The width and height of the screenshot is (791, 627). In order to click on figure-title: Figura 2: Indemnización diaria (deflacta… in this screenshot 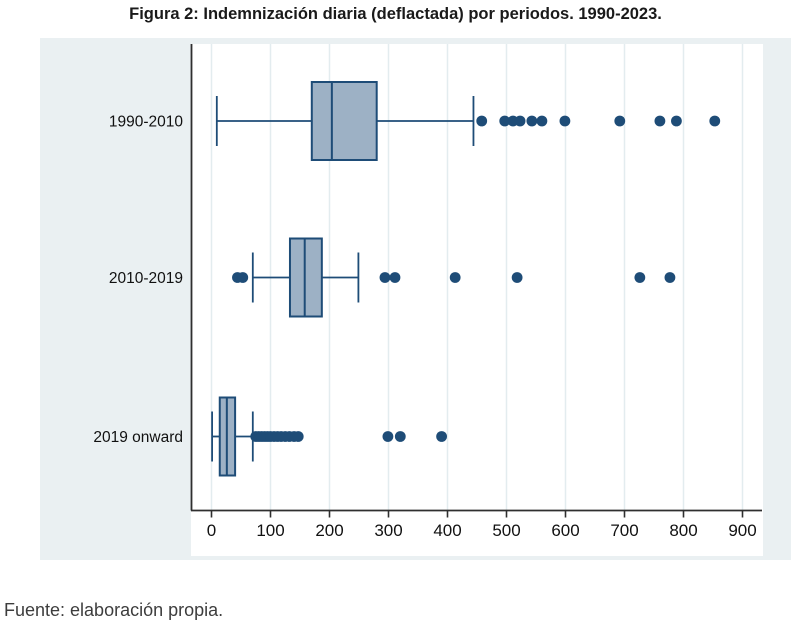, I will do `click(395, 14)`.